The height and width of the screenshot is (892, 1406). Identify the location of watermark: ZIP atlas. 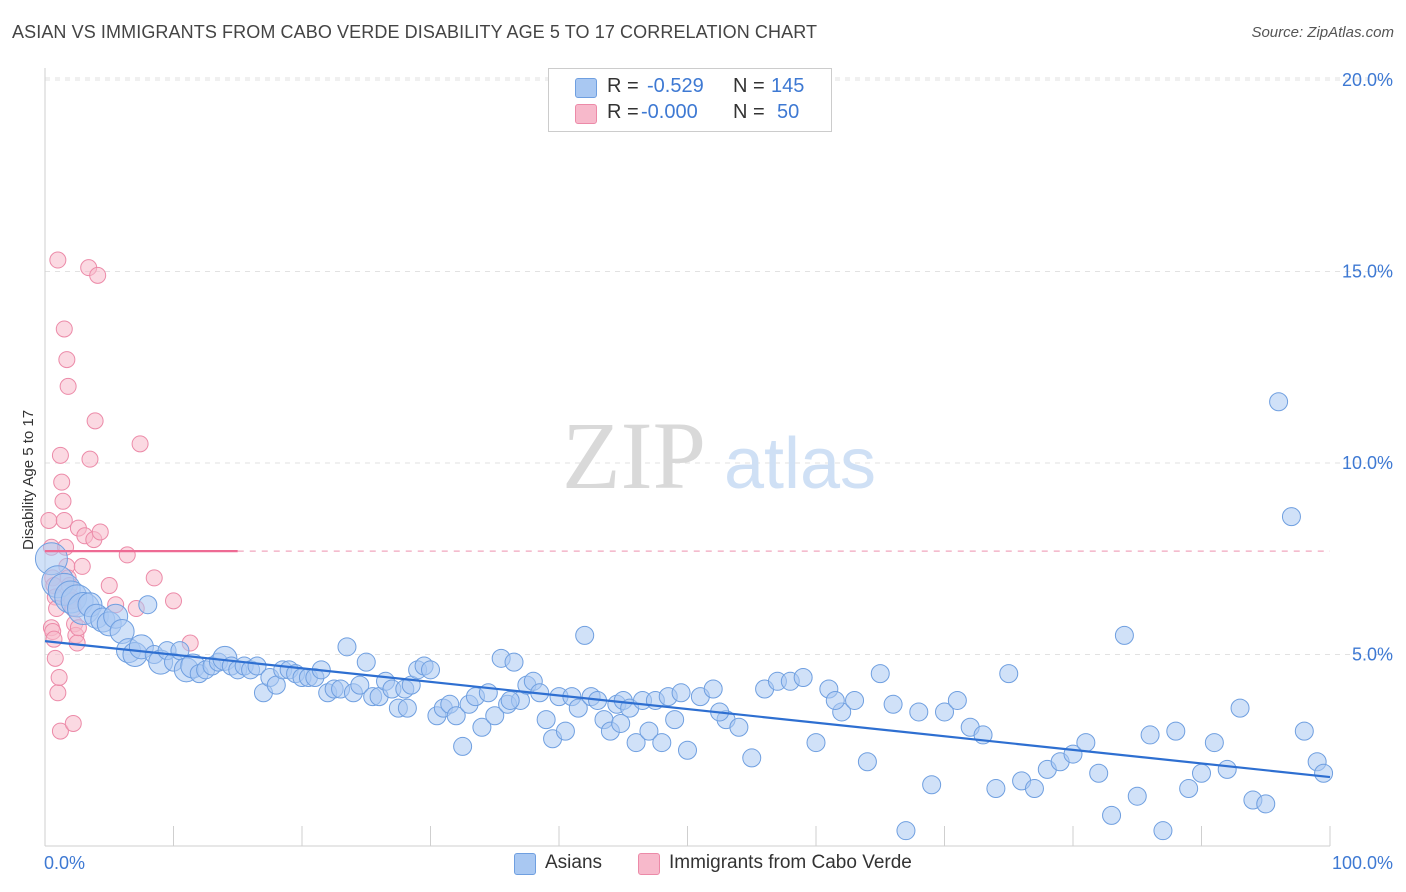
(719, 455).